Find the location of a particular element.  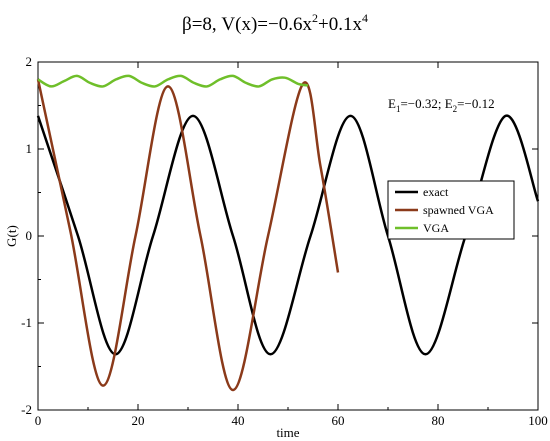

x-tick-label: 20 is located at coordinates (138, 420).